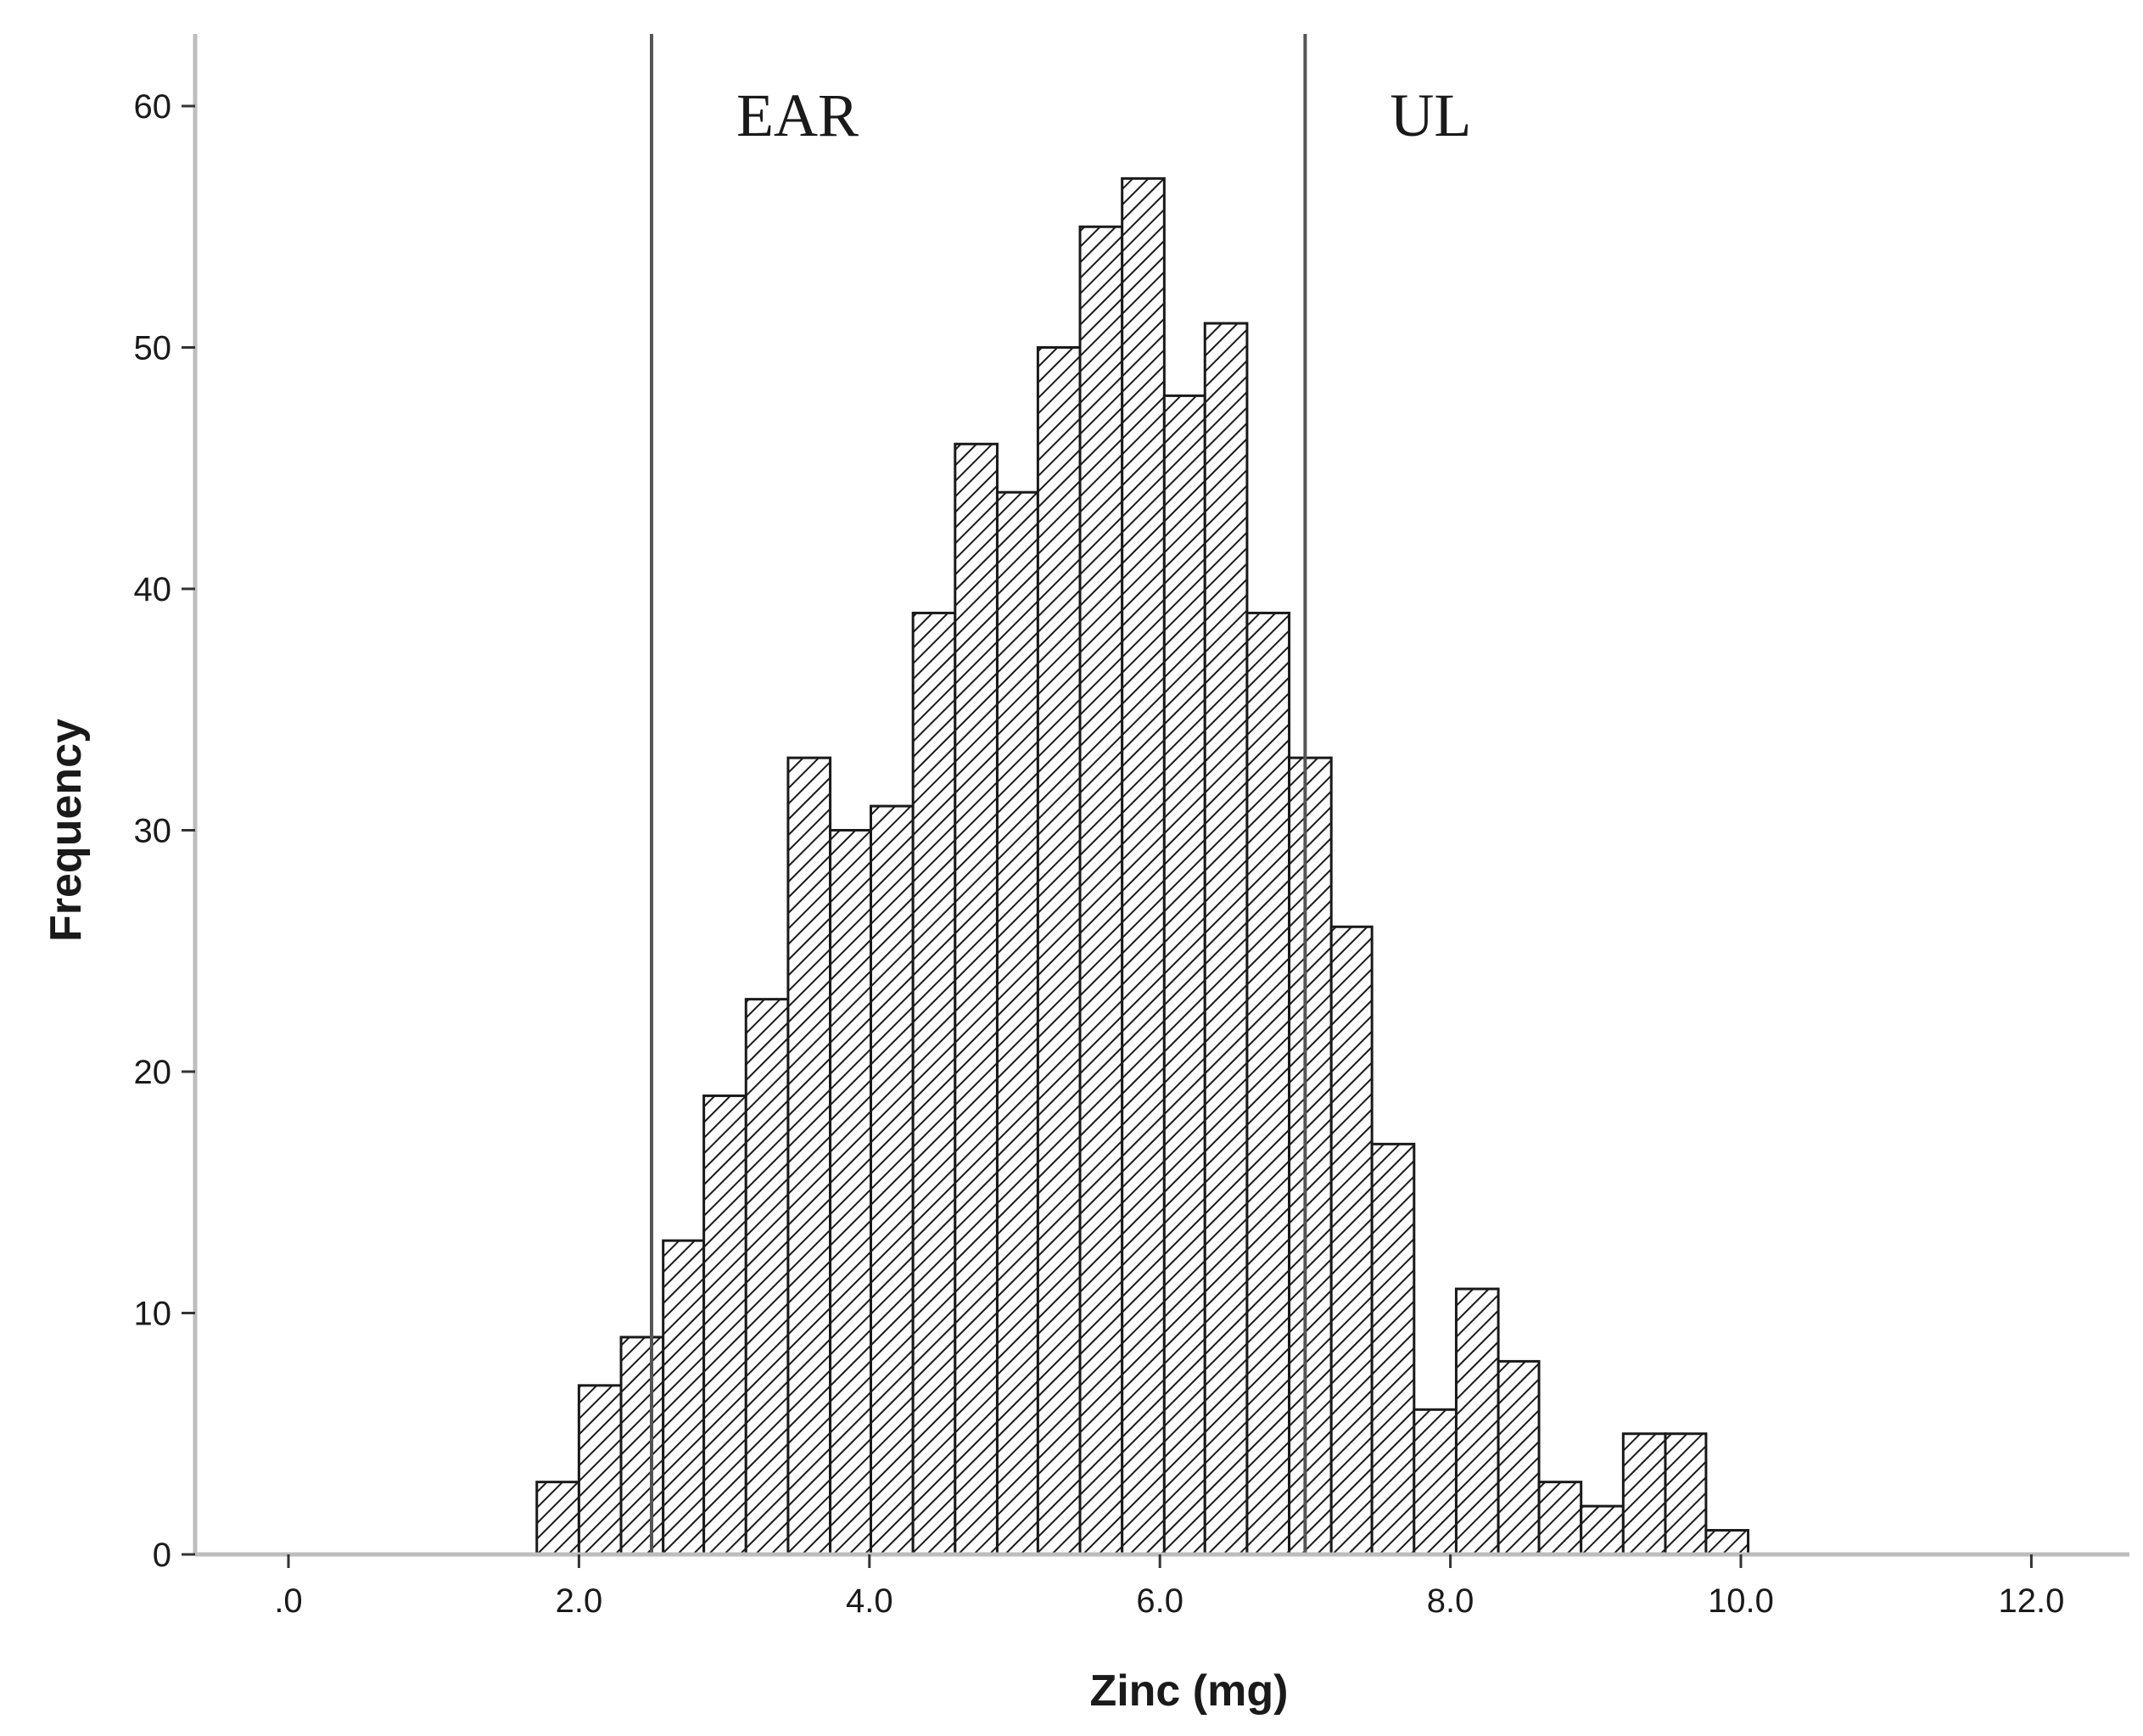  What do you see at coordinates (153, 349) in the screenshot?
I see `y-tick-label: 50` at bounding box center [153, 349].